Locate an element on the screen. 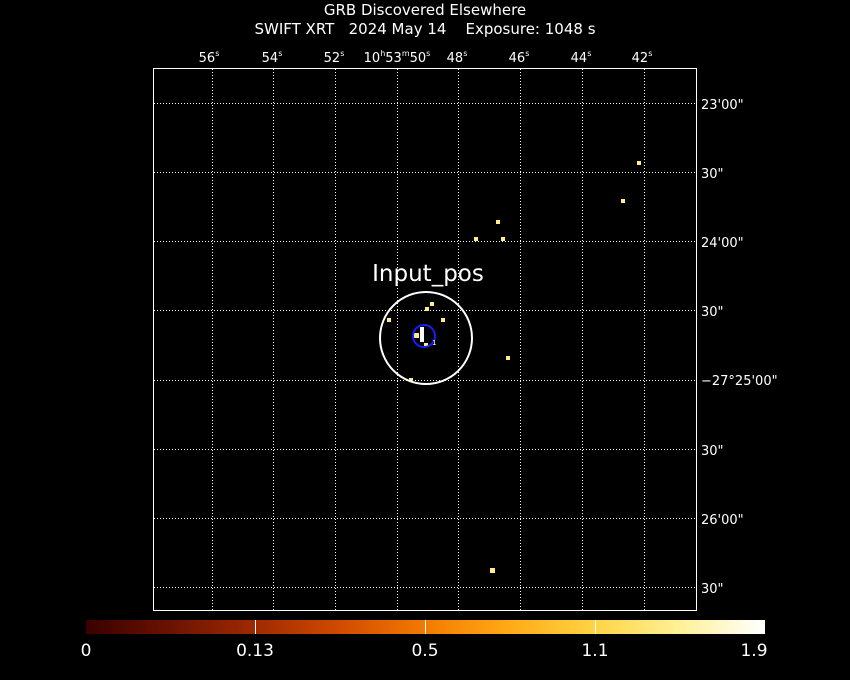 The image size is (850, 680). colorbar-label: 0 is located at coordinates (86, 651).